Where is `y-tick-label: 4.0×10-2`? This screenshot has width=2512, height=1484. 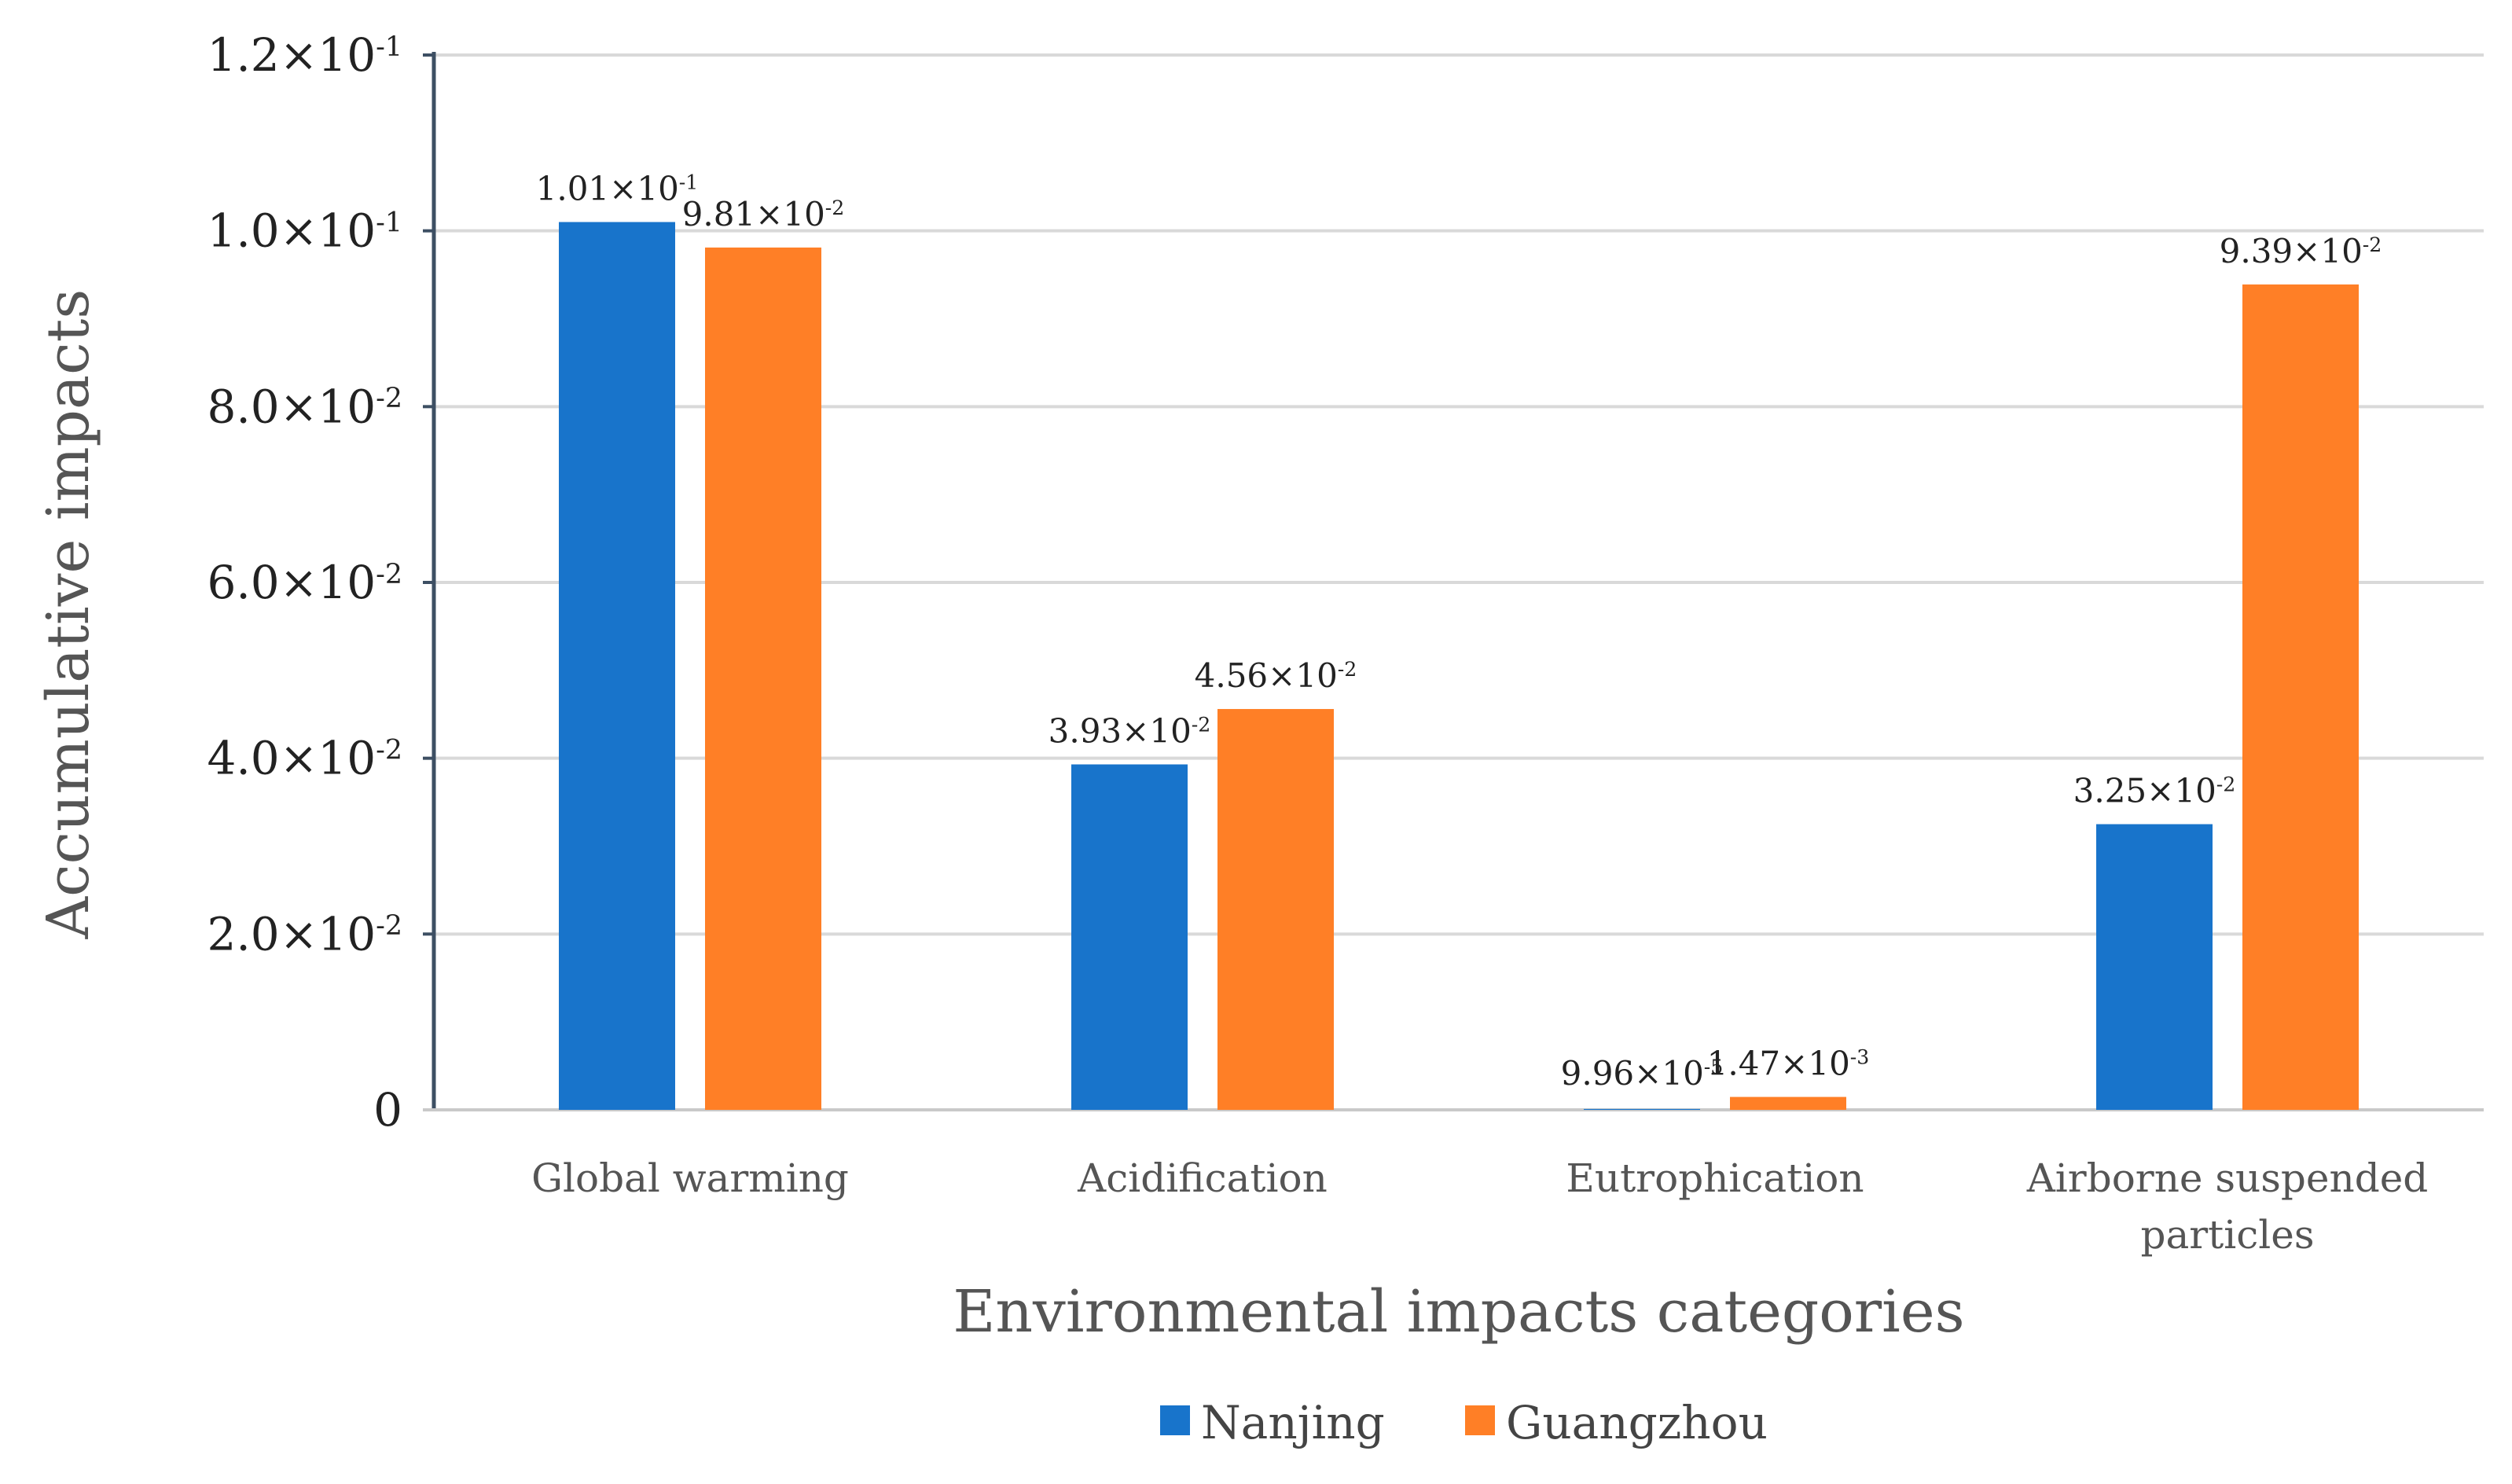
y-tick-label: 4.0×10-2 is located at coordinates (304, 758).